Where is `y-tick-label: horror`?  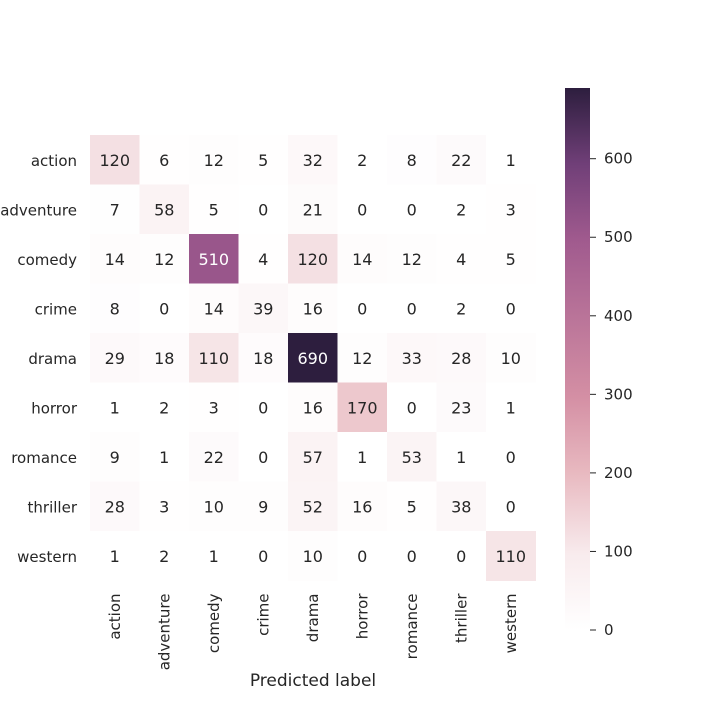 y-tick-label: horror is located at coordinates (54, 408).